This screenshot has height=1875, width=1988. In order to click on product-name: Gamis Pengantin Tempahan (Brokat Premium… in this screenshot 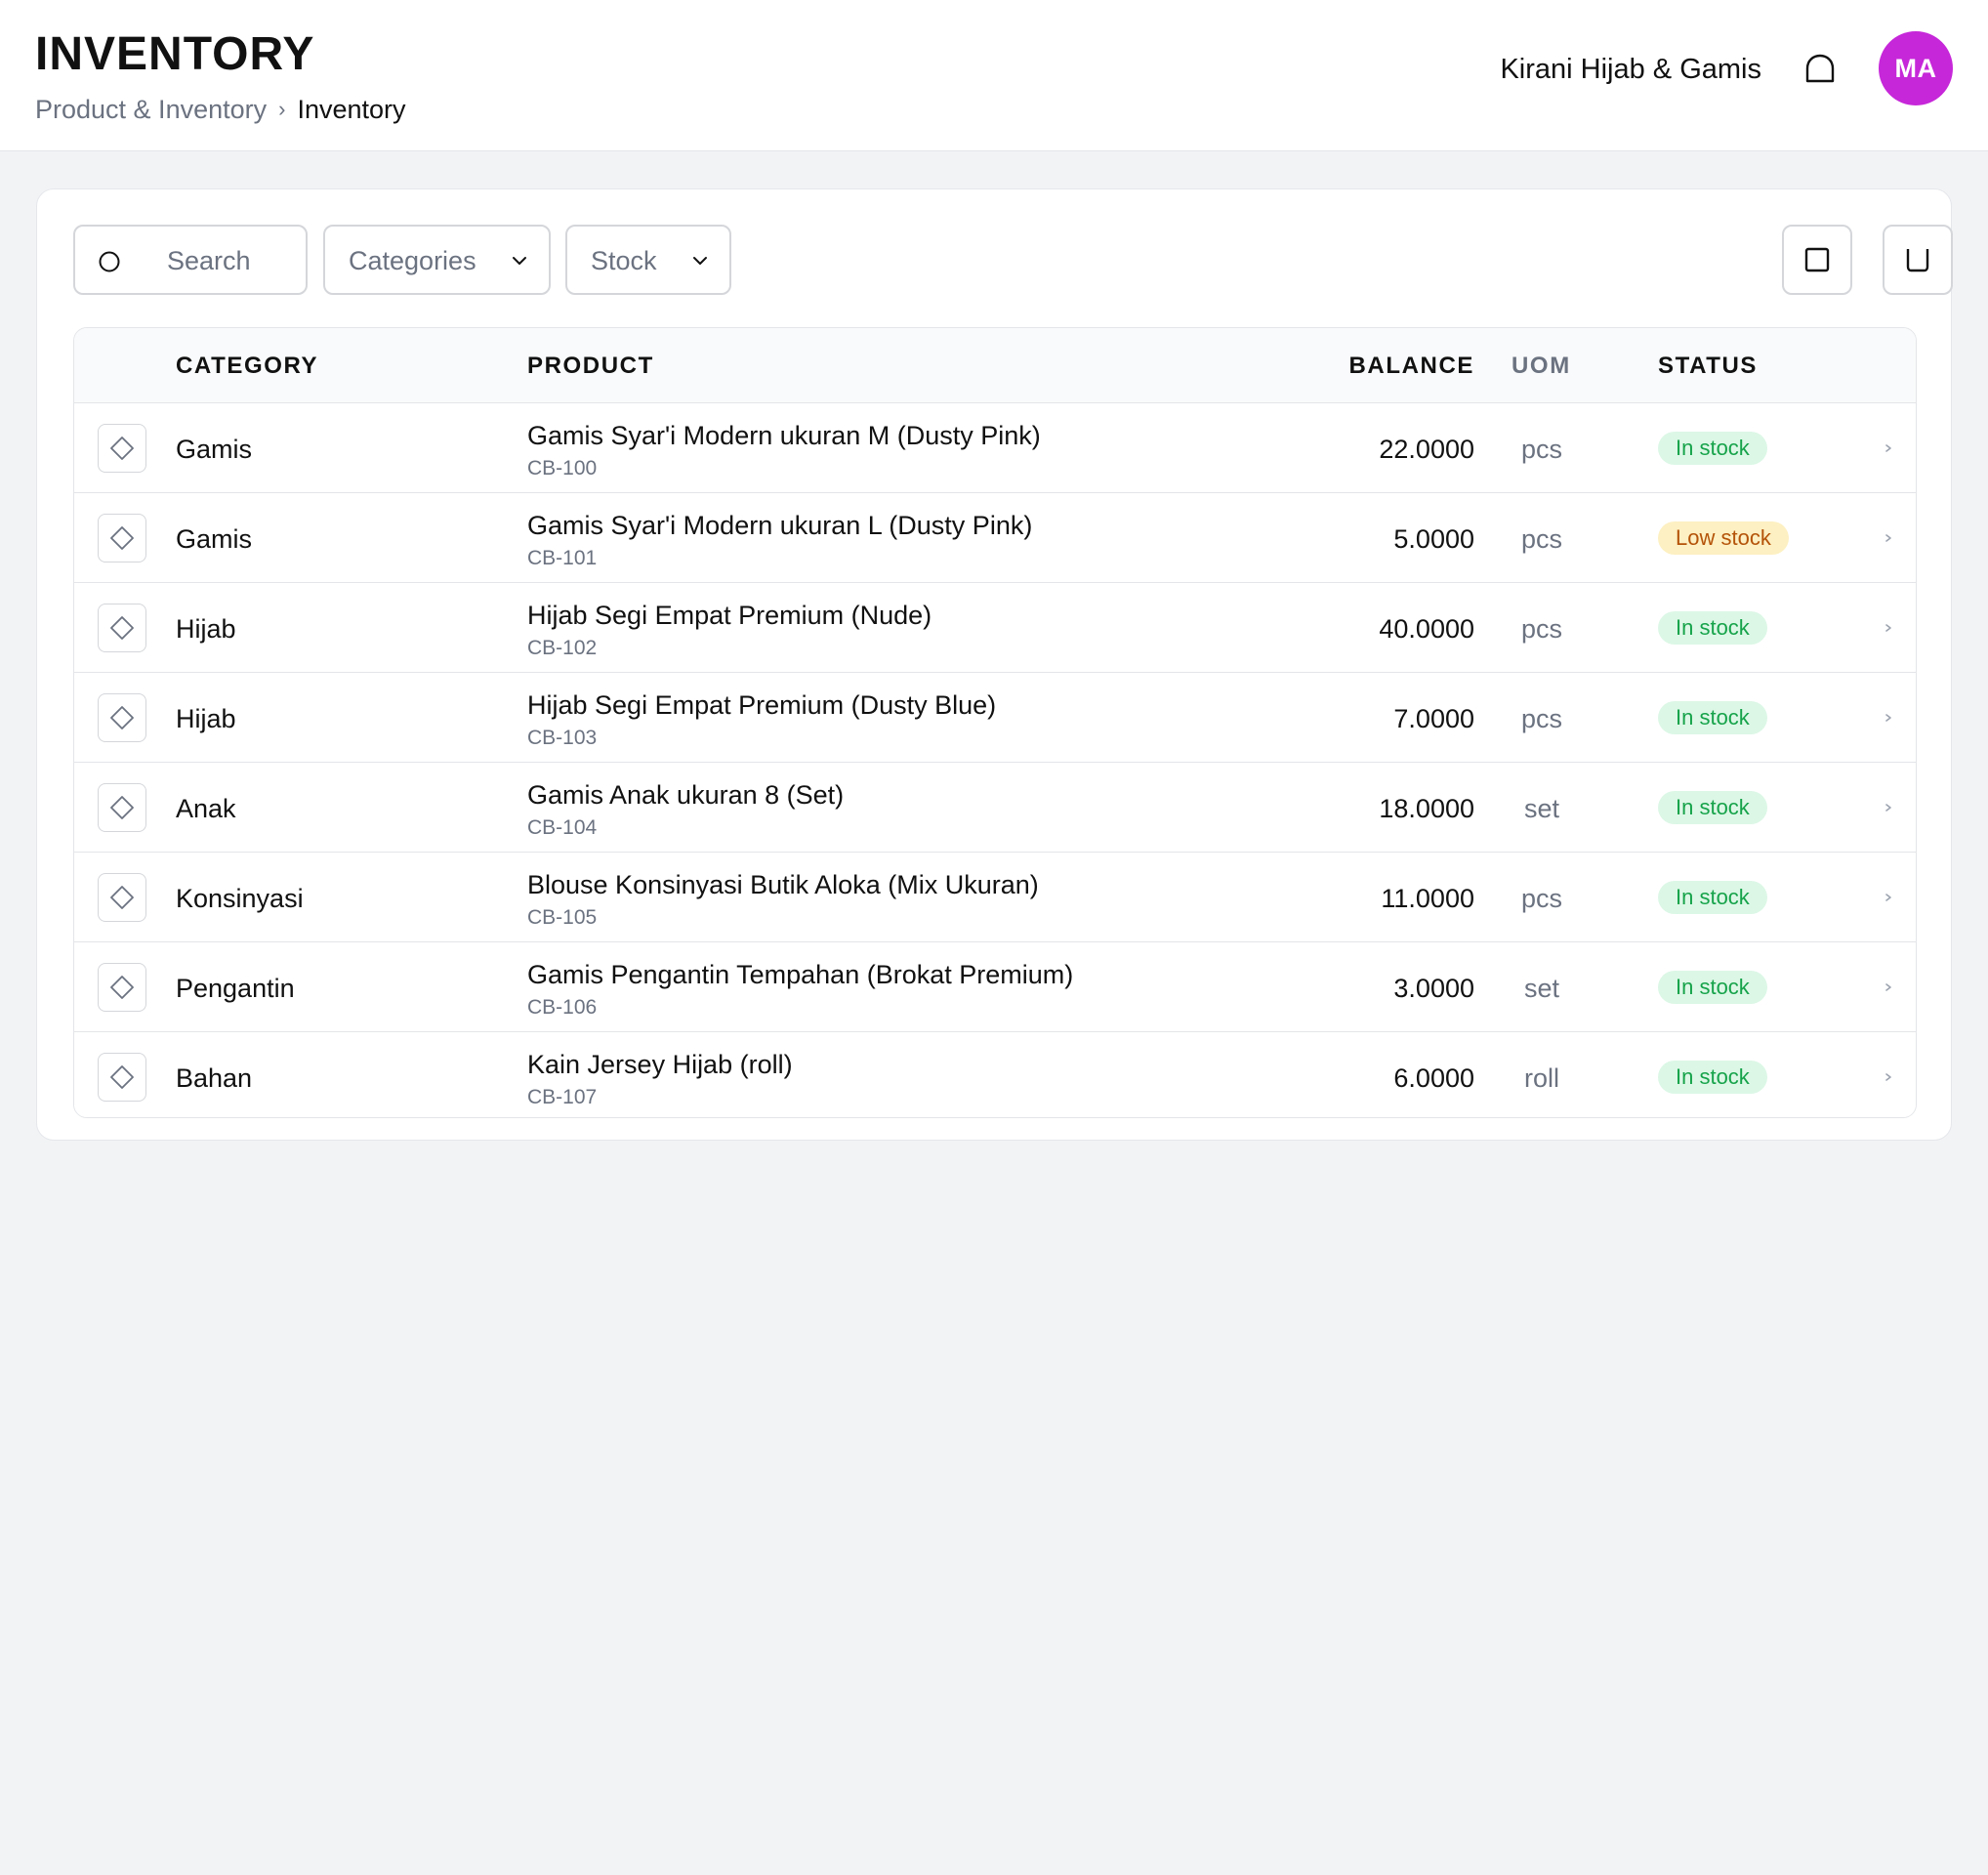, I will do `click(800, 974)`.